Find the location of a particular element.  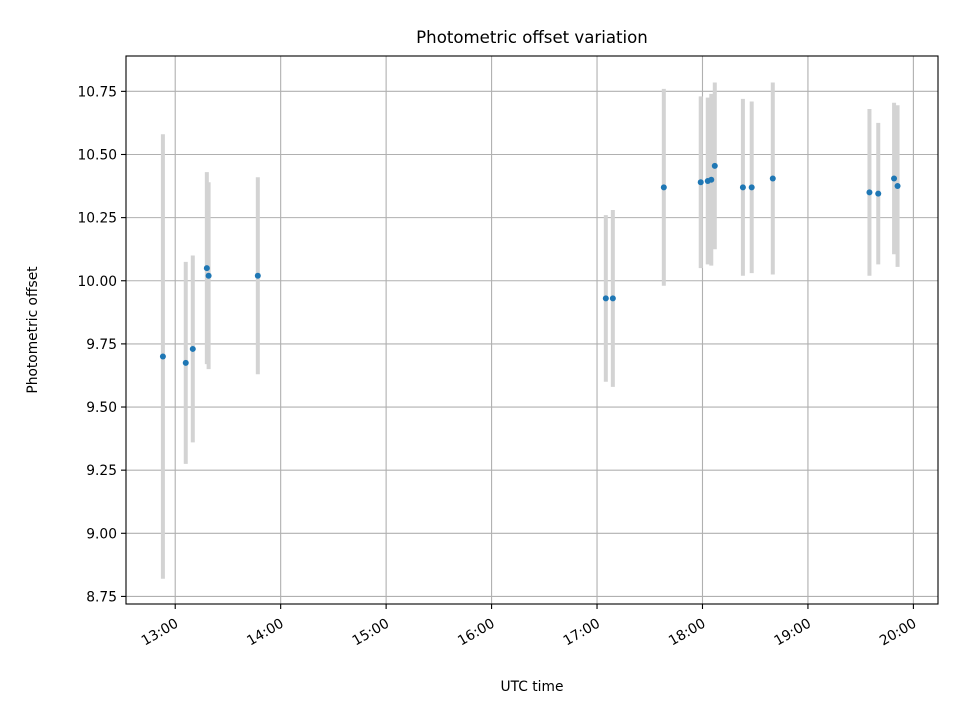

x-tick-label: 19:00 is located at coordinates (793, 633).